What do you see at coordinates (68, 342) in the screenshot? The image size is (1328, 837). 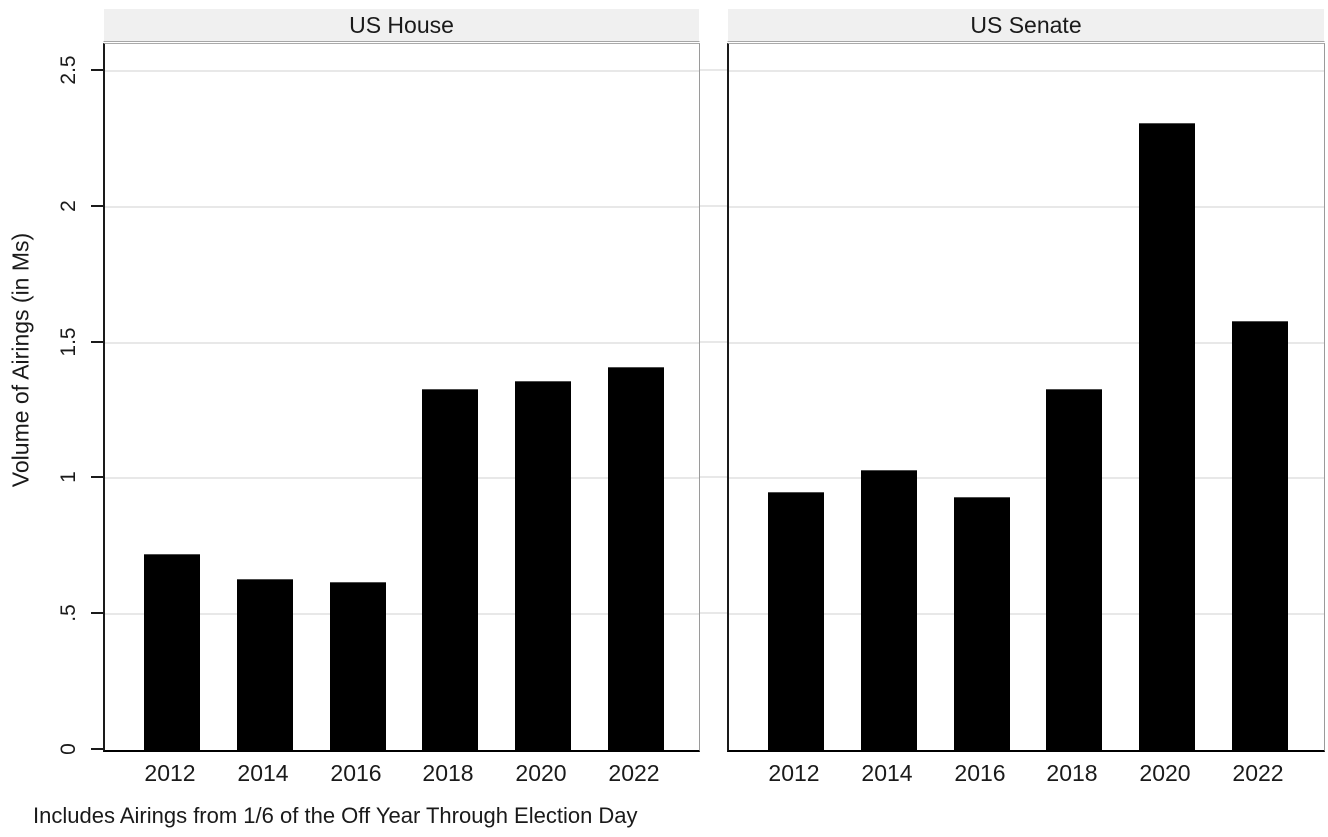 I see `y-tick-label: 1.5` at bounding box center [68, 342].